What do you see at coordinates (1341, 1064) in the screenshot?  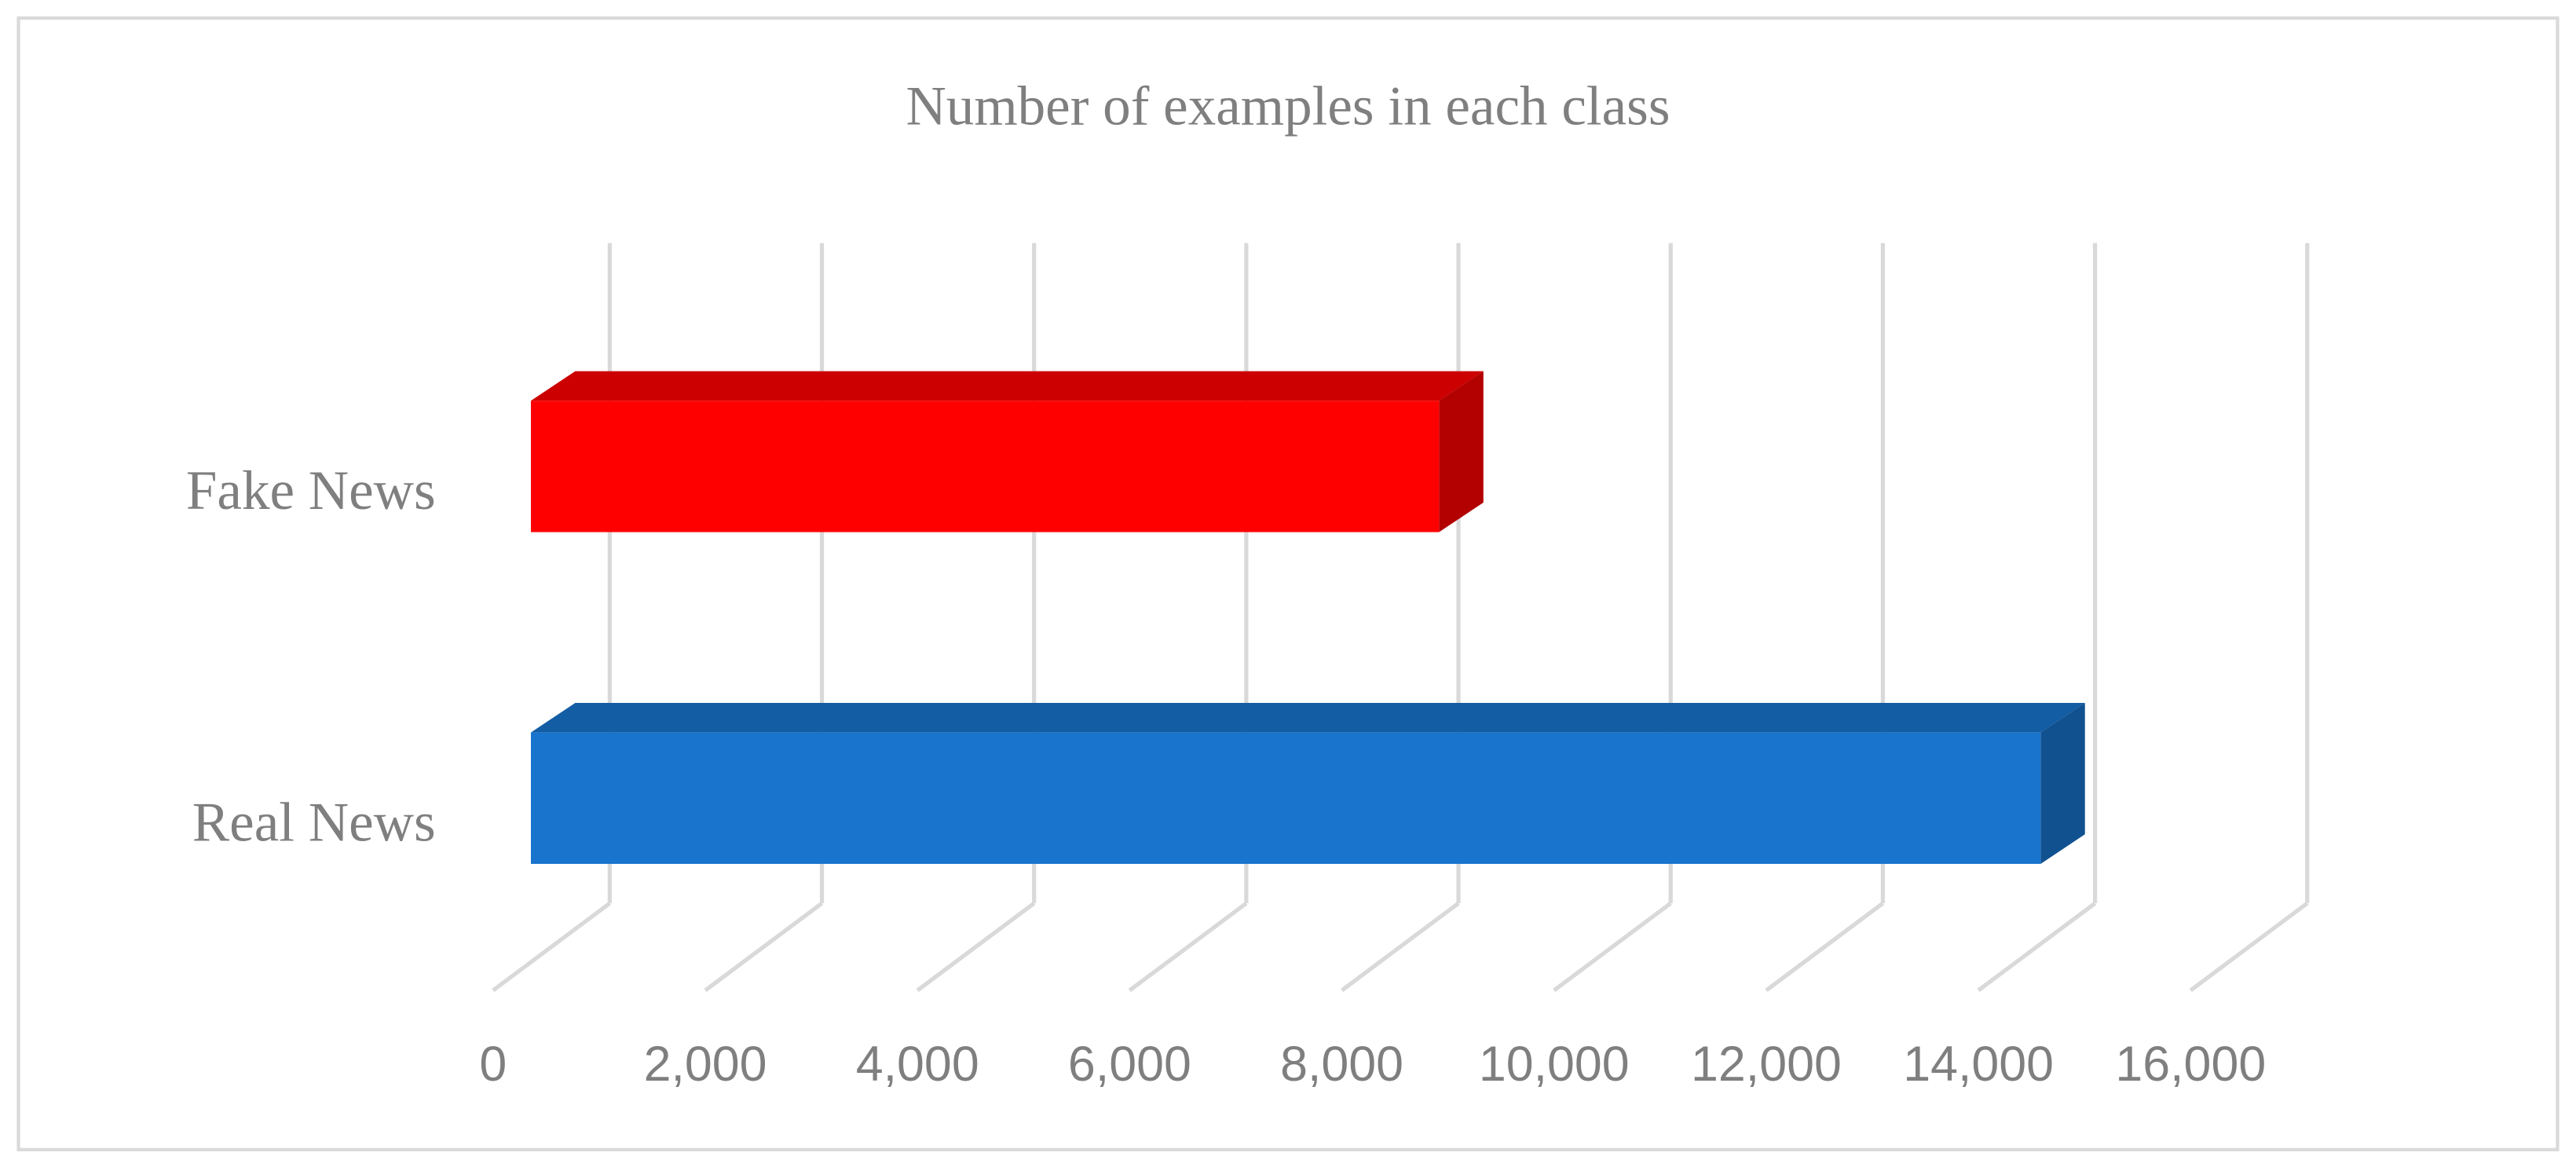 I see `x-tick-label: 8,000` at bounding box center [1341, 1064].